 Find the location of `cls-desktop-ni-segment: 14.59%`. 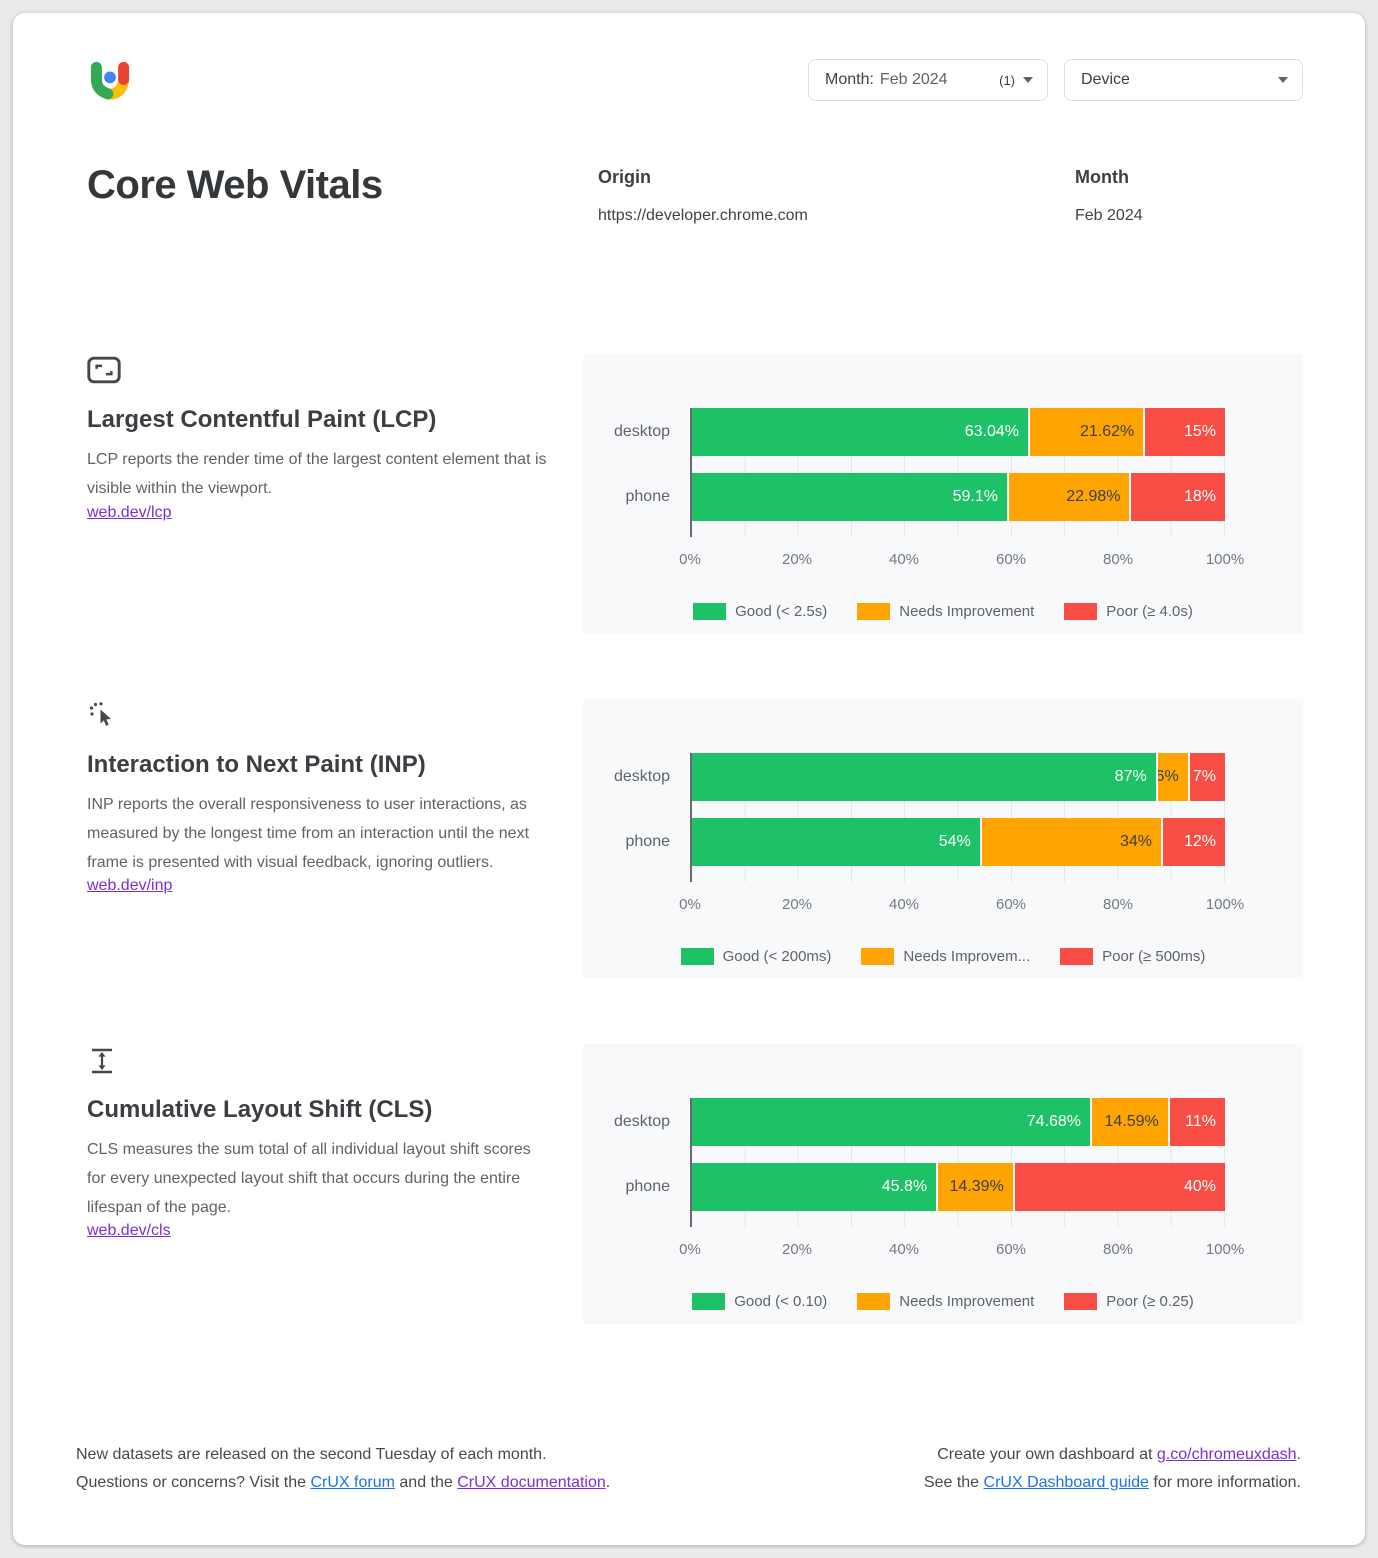

cls-desktop-ni-segment: 14.59% is located at coordinates (1129, 1122).